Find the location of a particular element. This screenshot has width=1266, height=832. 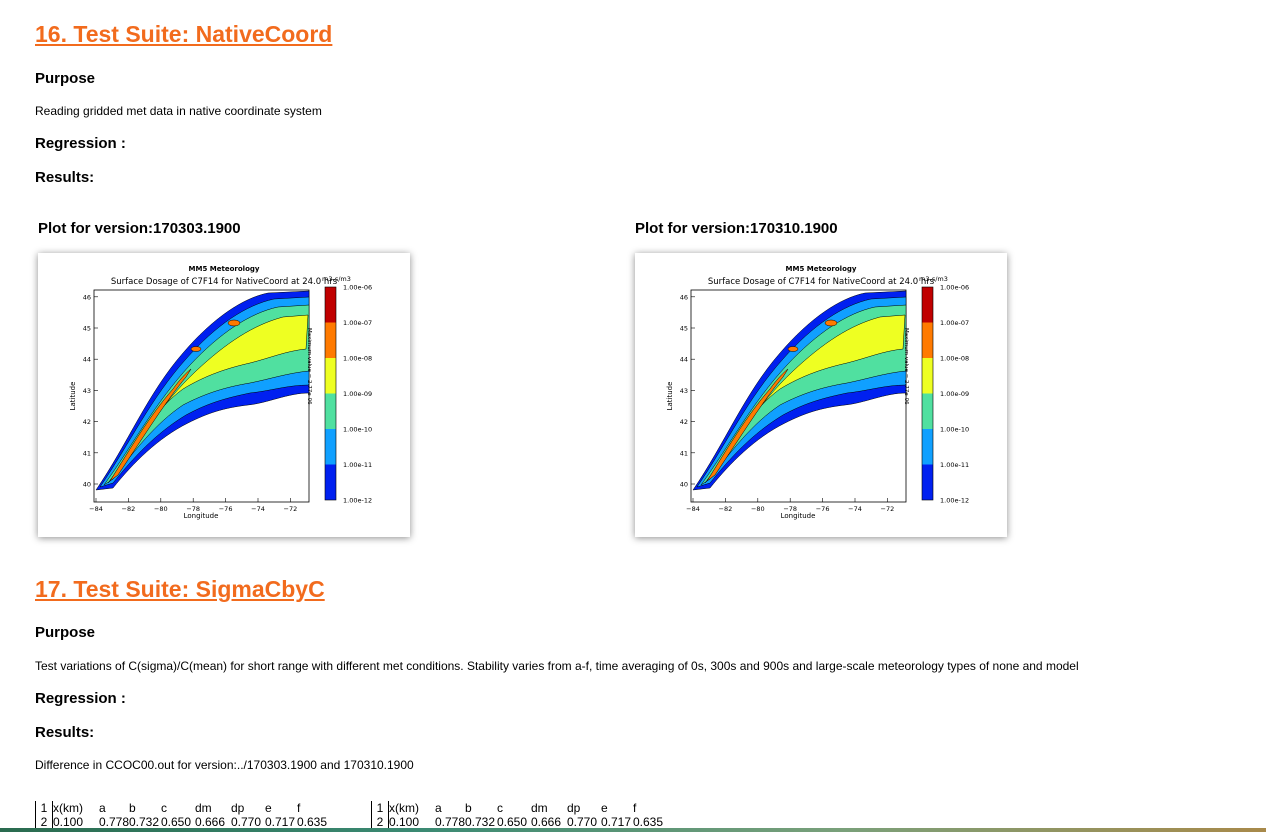

section-16-regression-label: Regression : is located at coordinates (80, 143).